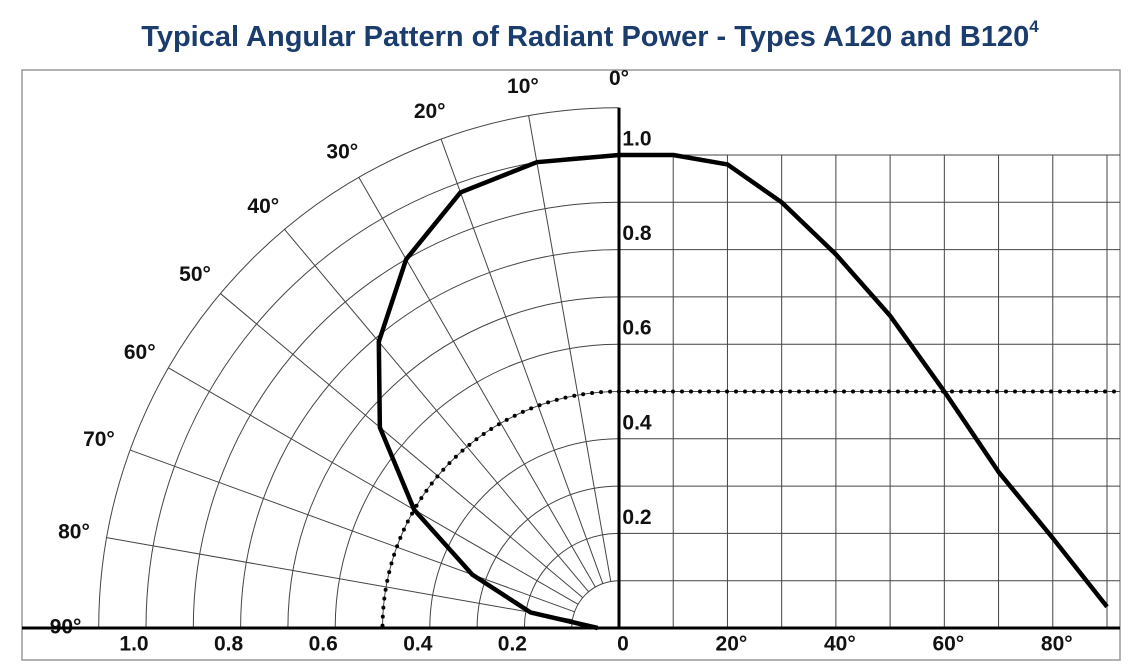 The image size is (1137, 670). I want to click on x-tick-label: 60°, so click(948, 644).